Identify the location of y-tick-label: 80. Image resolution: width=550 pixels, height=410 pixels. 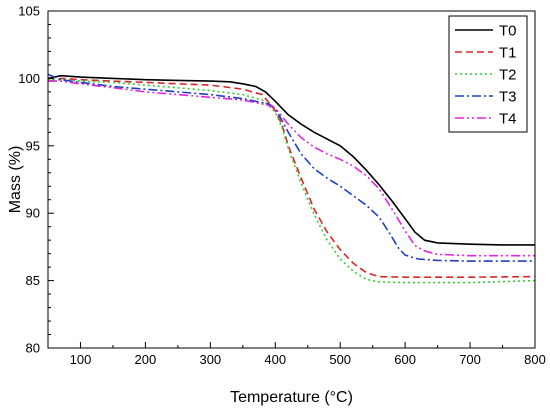
(33, 348).